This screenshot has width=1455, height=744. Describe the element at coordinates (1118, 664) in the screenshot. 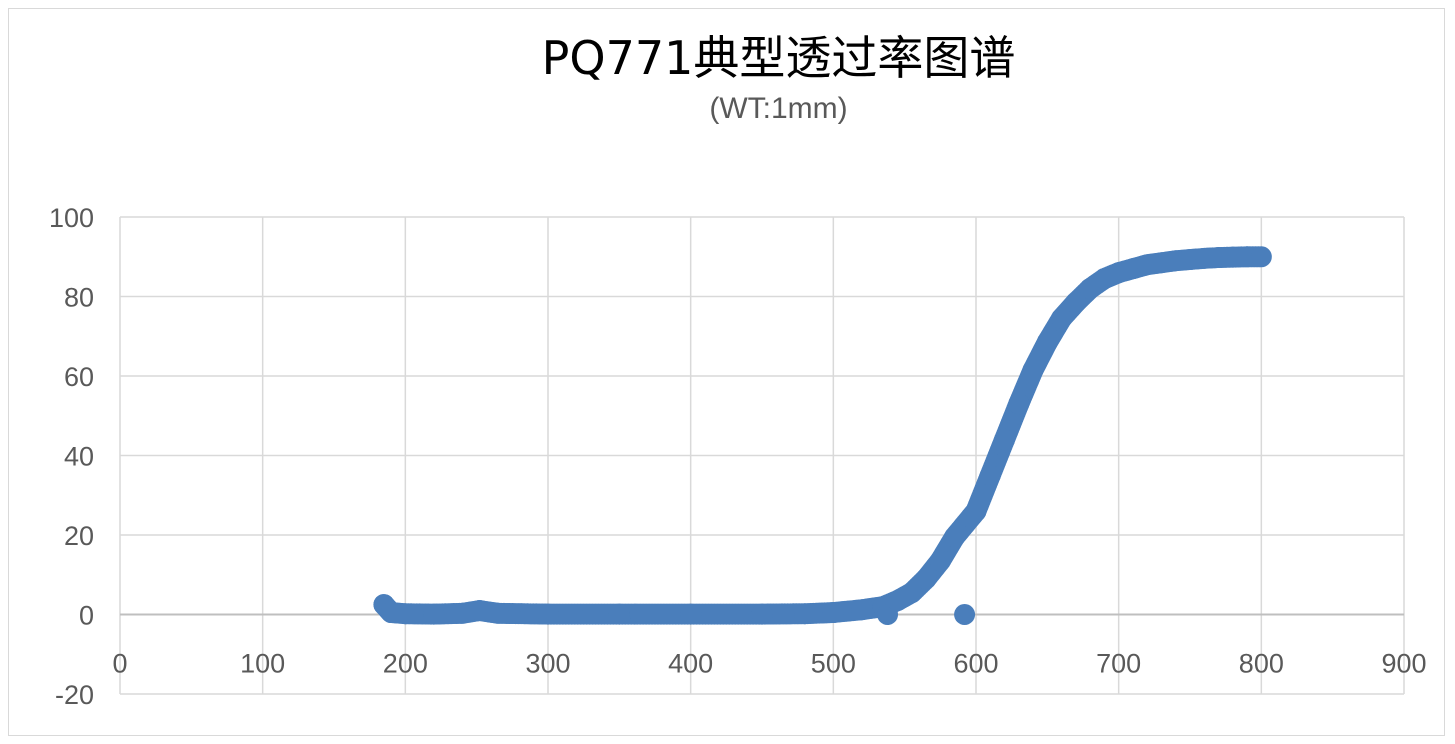

I see `x-tick-label: 700` at that location.